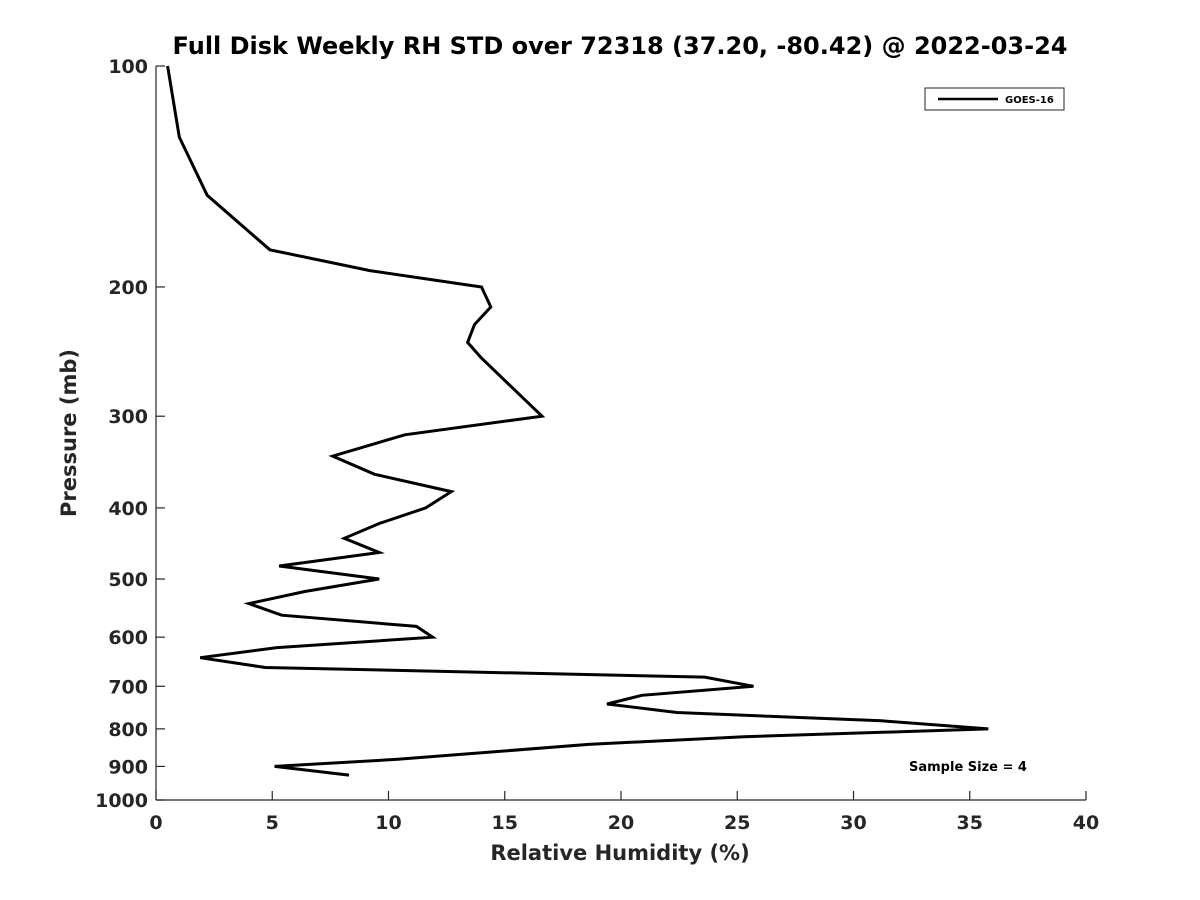 This screenshot has width=1200, height=900. What do you see at coordinates (1086, 823) in the screenshot?
I see `x-tick-label: 40` at bounding box center [1086, 823].